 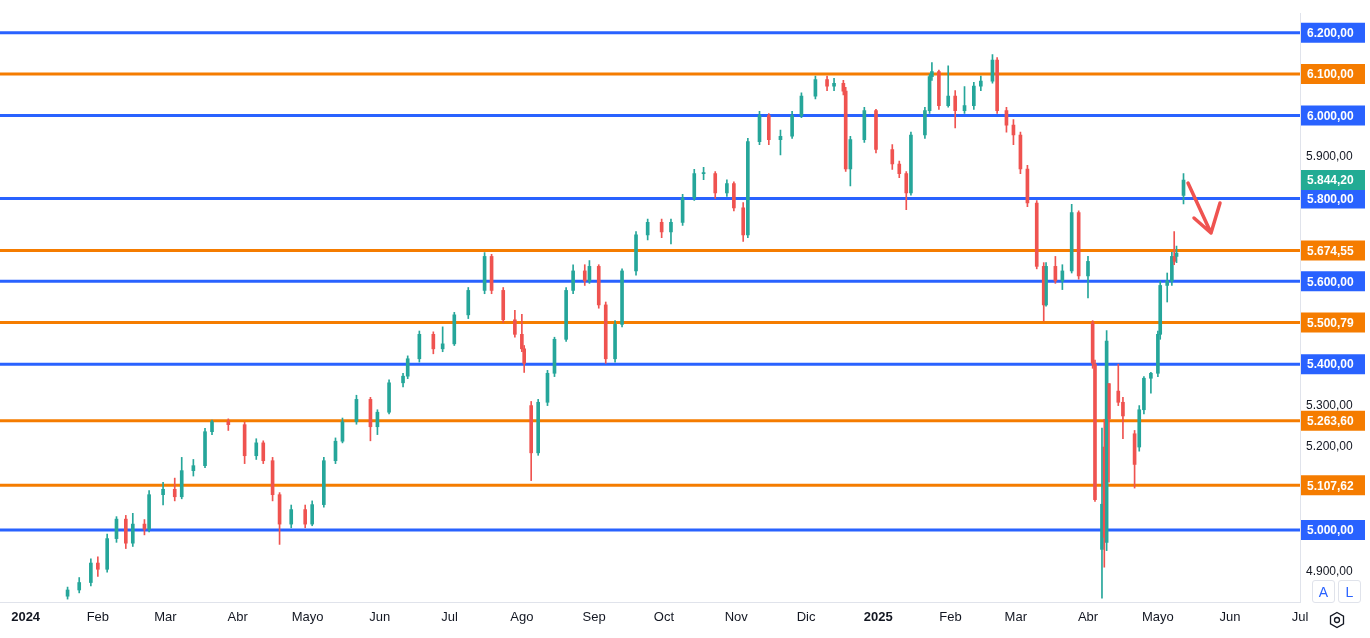 I want to click on text: A, so click(x=1323, y=591).